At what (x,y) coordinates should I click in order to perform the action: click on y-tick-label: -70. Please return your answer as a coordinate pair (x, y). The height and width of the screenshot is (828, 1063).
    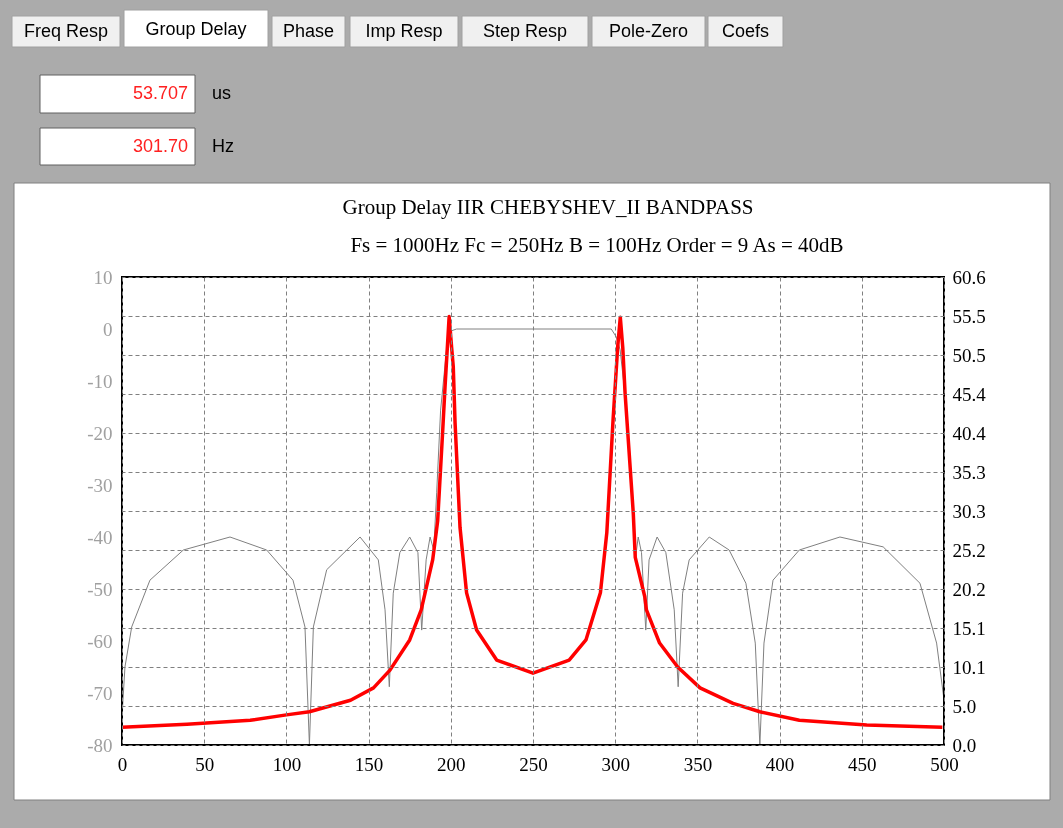
    Looking at the image, I should click on (100, 693).